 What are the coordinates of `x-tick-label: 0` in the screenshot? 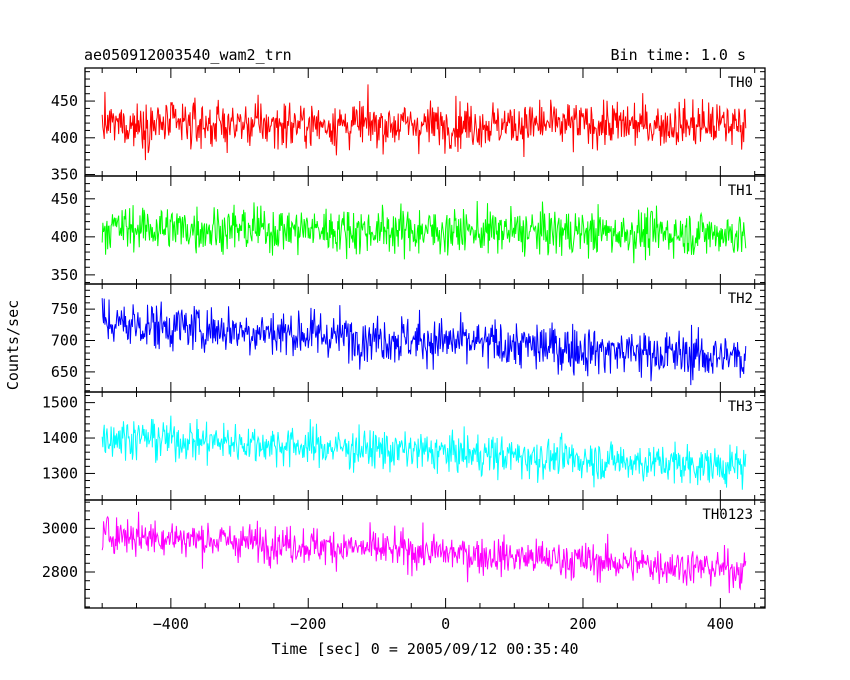 It's located at (445, 624).